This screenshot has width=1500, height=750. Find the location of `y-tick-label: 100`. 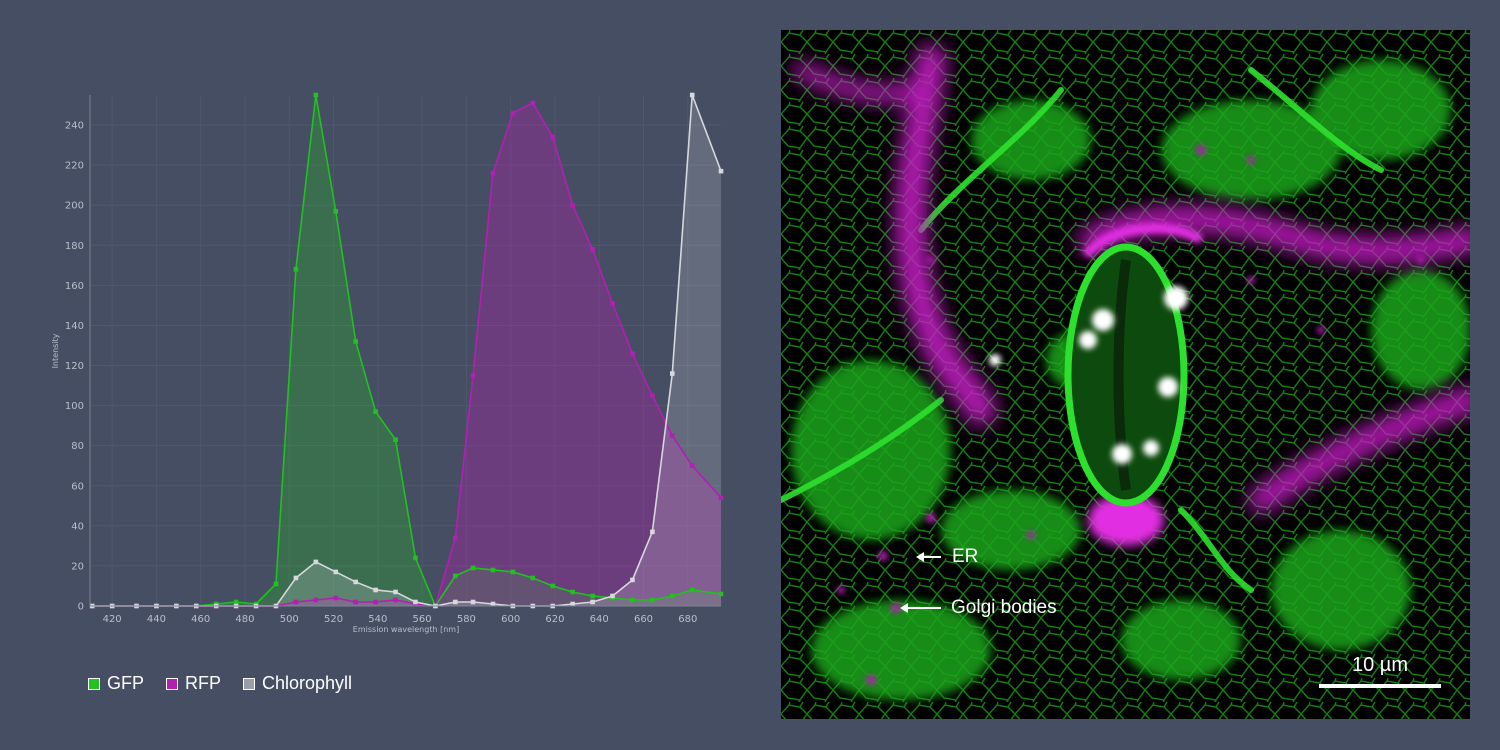

y-tick-label: 100 is located at coordinates (74, 406).